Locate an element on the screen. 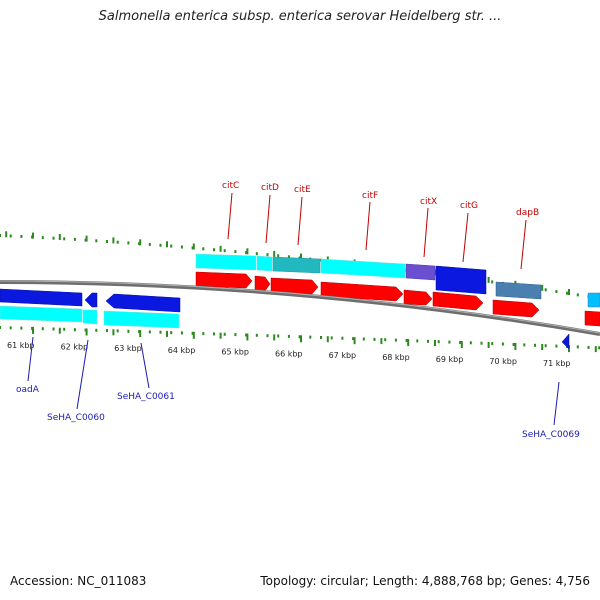  tick-label: 68 kbp is located at coordinates (396, 357).